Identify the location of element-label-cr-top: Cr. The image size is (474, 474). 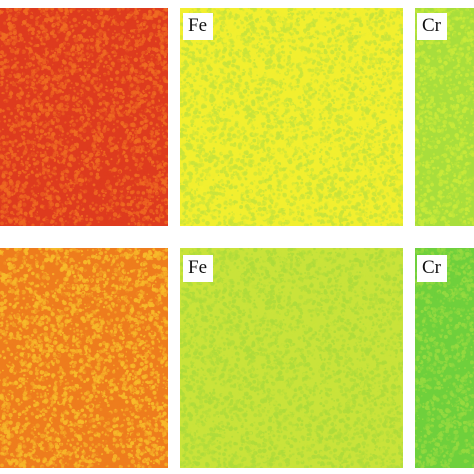
(432, 26).